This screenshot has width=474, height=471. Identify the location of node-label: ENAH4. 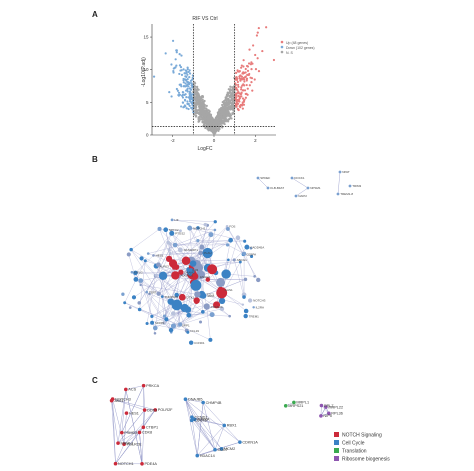
(205, 277).